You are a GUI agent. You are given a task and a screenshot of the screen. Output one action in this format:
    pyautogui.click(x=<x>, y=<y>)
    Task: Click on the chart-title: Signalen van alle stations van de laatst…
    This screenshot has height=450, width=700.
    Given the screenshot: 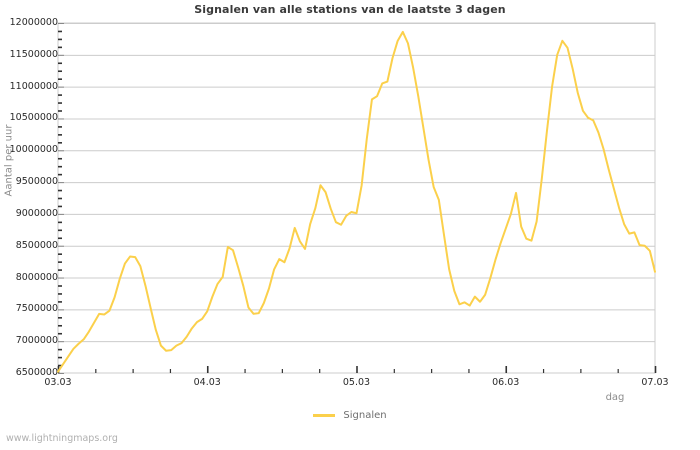 What is the action you would take?
    pyautogui.click(x=350, y=9)
    